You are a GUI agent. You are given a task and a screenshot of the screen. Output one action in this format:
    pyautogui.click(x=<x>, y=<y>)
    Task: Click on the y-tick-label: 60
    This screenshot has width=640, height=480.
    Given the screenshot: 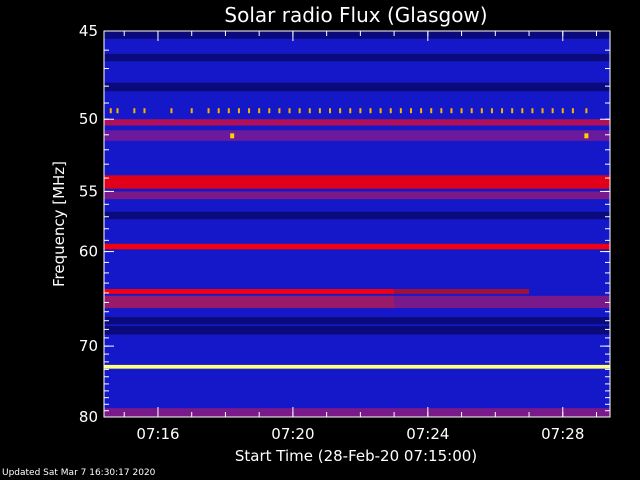 What is the action you would take?
    pyautogui.click(x=88, y=252)
    